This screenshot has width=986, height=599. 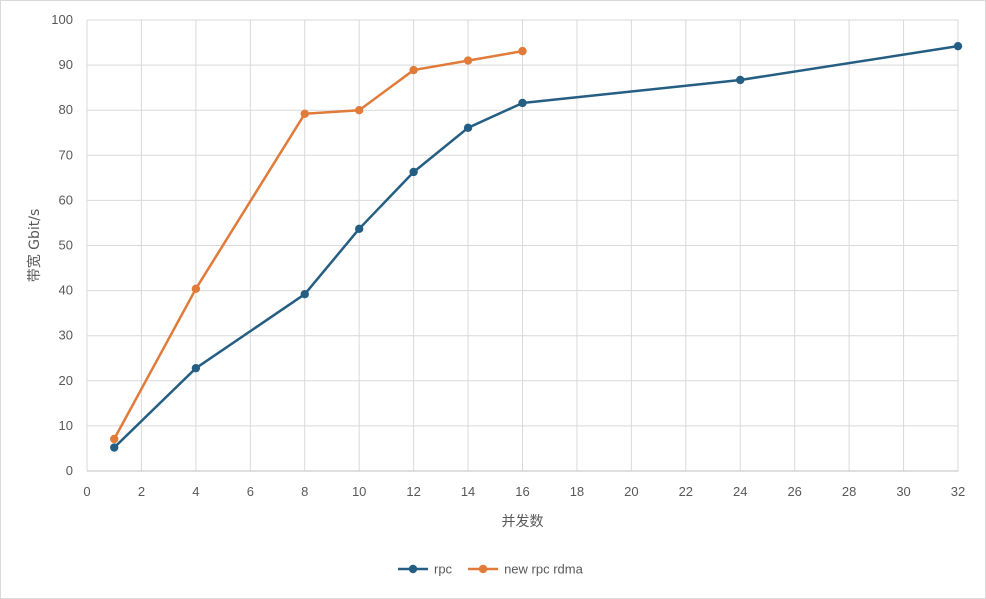 What do you see at coordinates (443, 569) in the screenshot?
I see `legend-label-1: rpc` at bounding box center [443, 569].